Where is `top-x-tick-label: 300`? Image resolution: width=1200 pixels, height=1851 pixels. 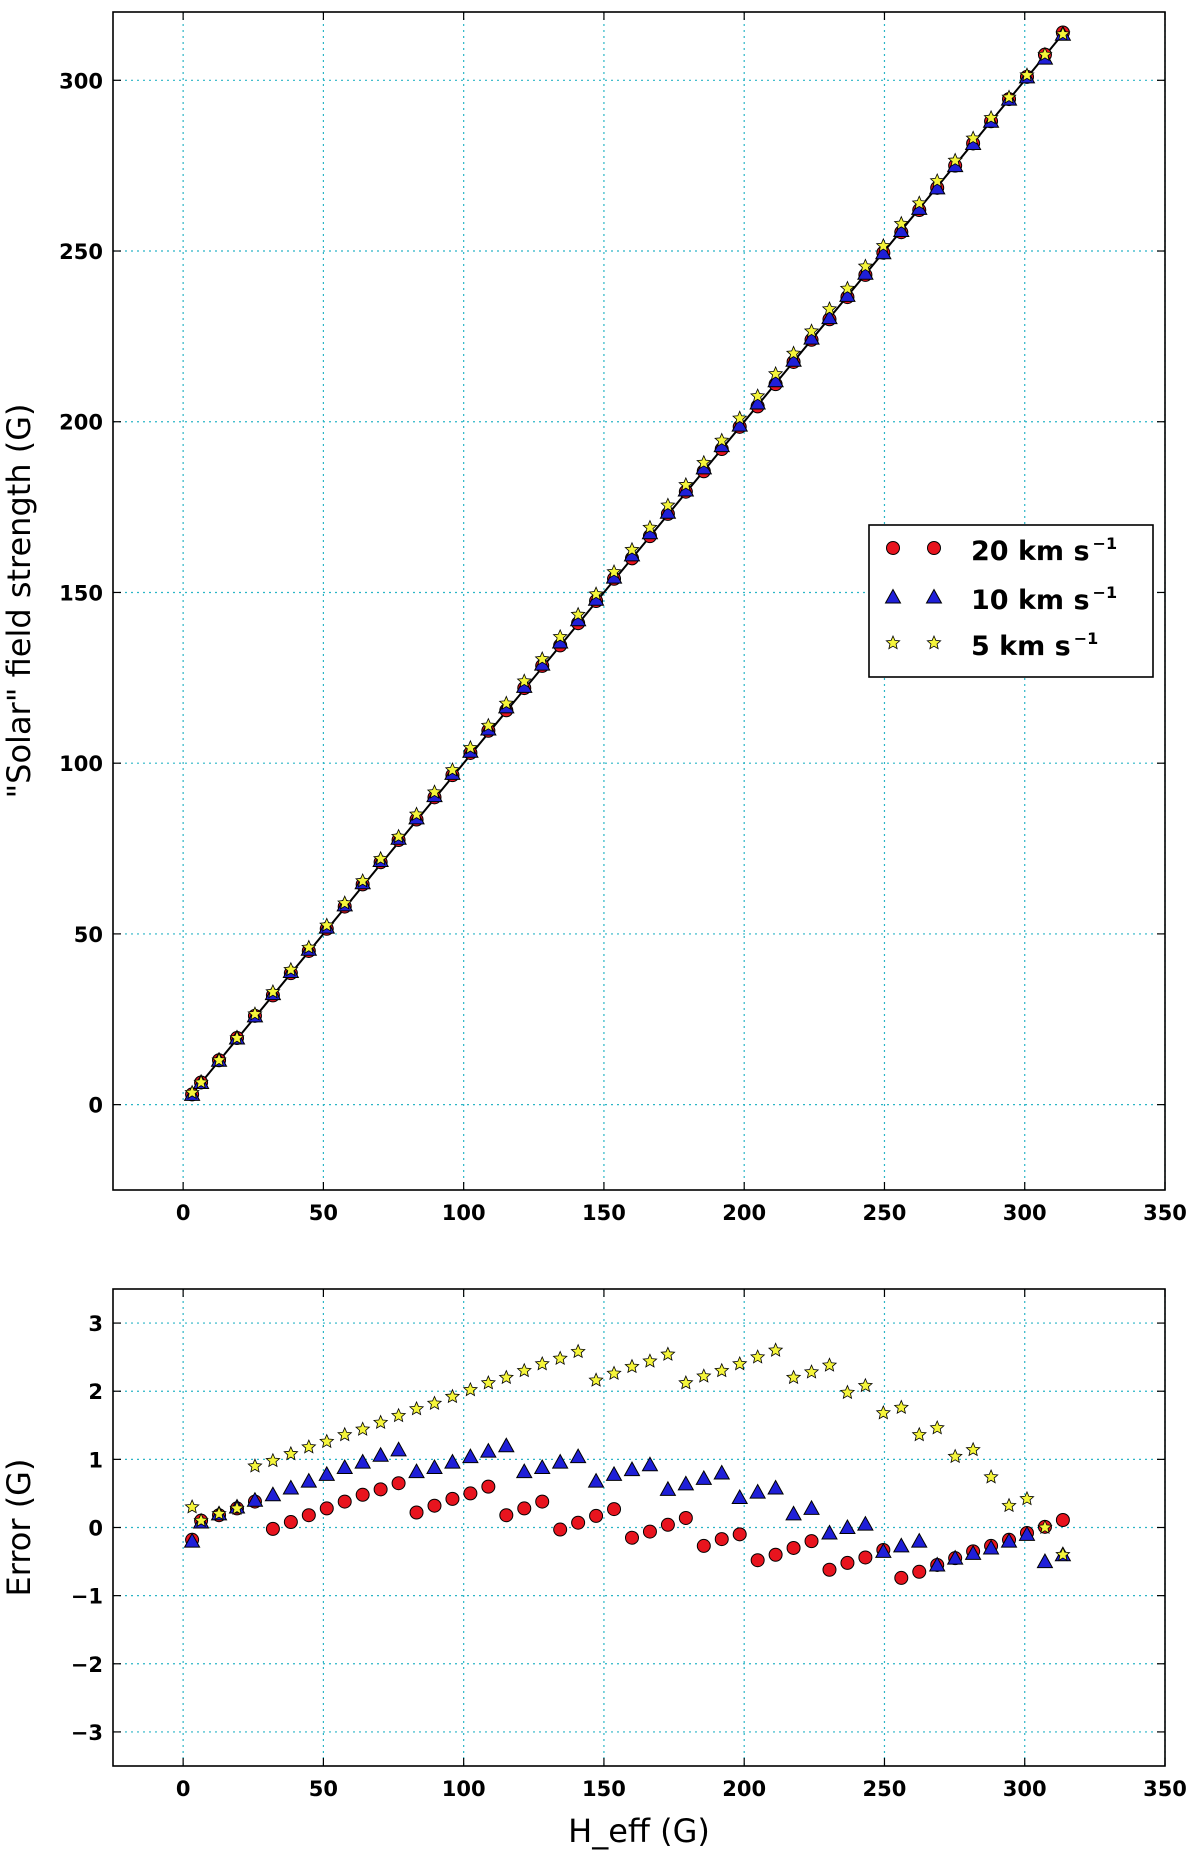 top-x-tick-label: 300 is located at coordinates (1025, 1213).